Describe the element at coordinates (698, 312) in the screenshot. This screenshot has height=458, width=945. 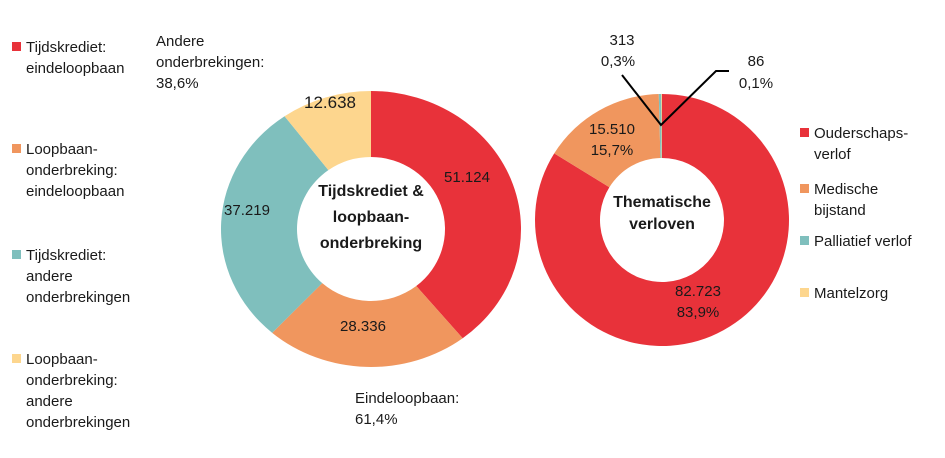
I see `right-percent-label: 83,9%` at that location.